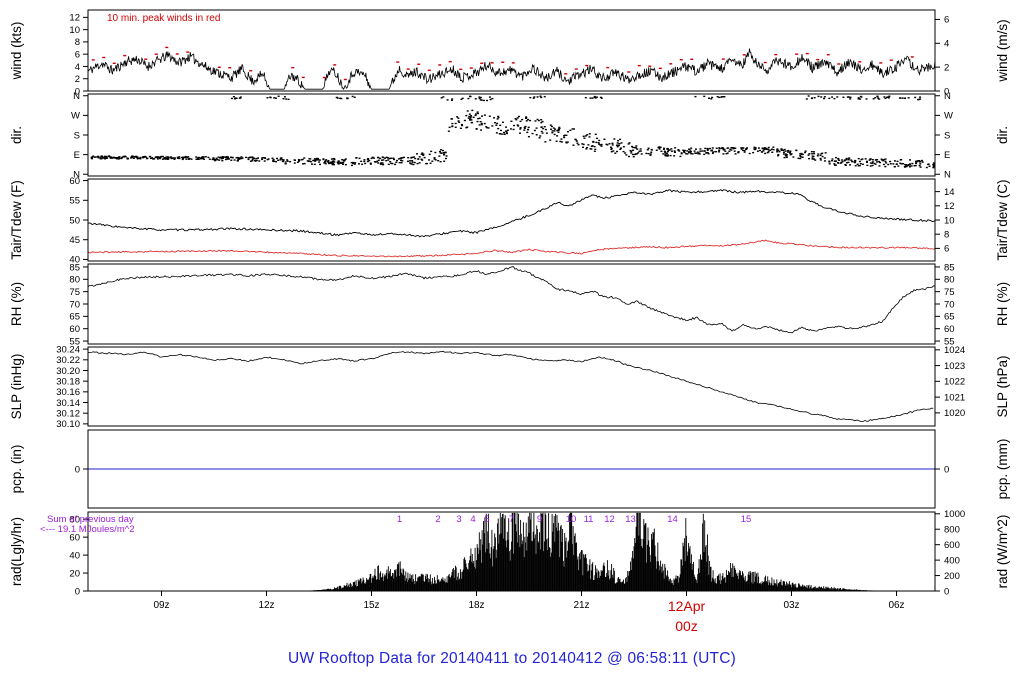 This screenshot has width=1024, height=700. Describe the element at coordinates (539, 519) in the screenshot. I see `rad-hour-mark: 9` at that location.